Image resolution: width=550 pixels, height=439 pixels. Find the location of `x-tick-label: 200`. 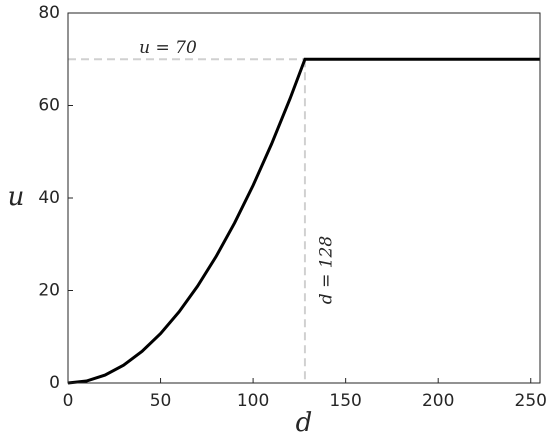

x-tick-label: 200 is located at coordinates (438, 401).